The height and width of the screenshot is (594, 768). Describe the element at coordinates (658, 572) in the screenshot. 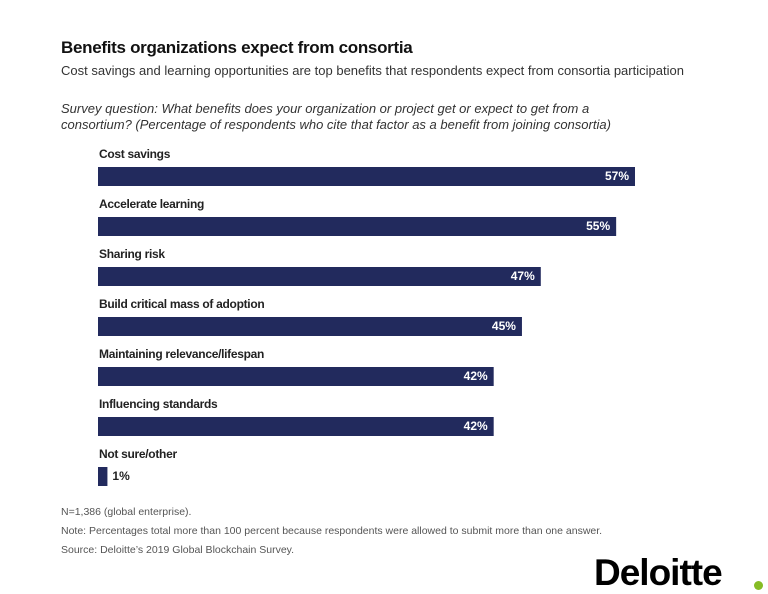

I see `logo: Deloitte` at that location.